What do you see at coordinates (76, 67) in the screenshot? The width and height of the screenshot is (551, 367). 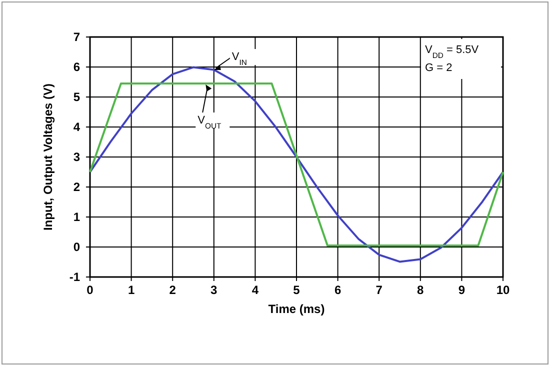 I see `y-tick-label: 6` at bounding box center [76, 67].